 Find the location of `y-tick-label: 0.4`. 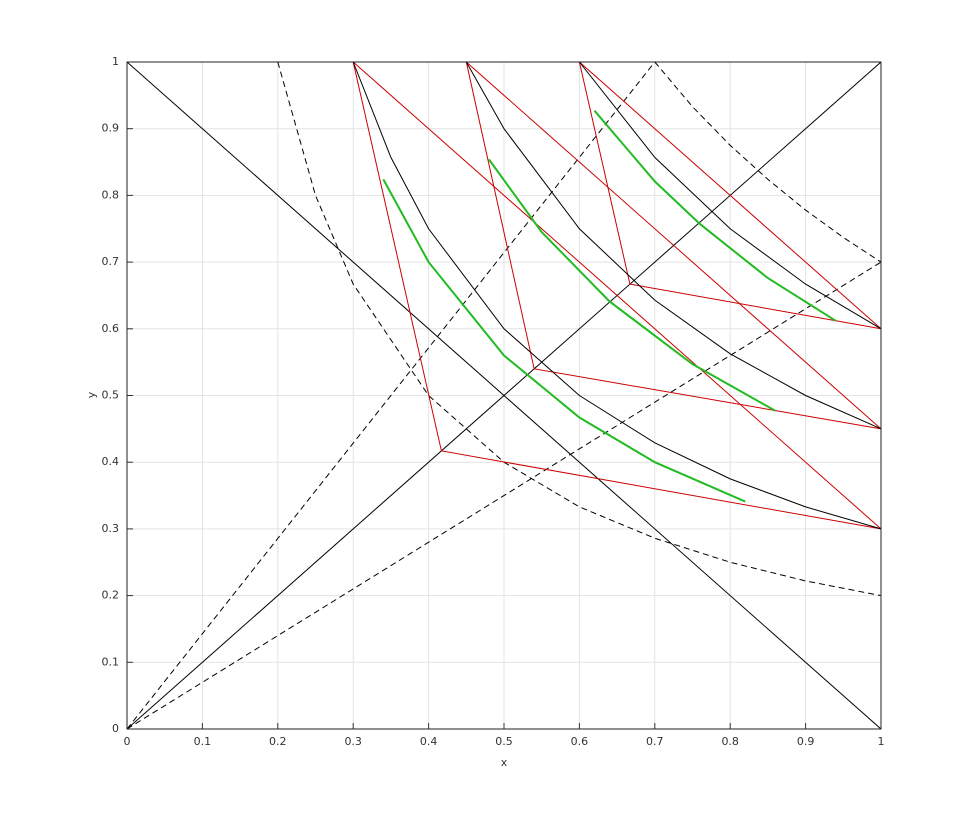

y-tick-label: 0.4 is located at coordinates (111, 461).